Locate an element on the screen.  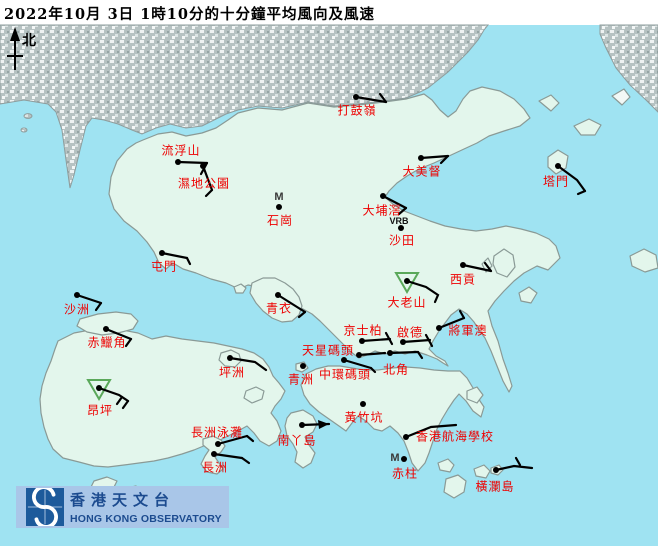
north-arrow is located at coordinates (15, 48).